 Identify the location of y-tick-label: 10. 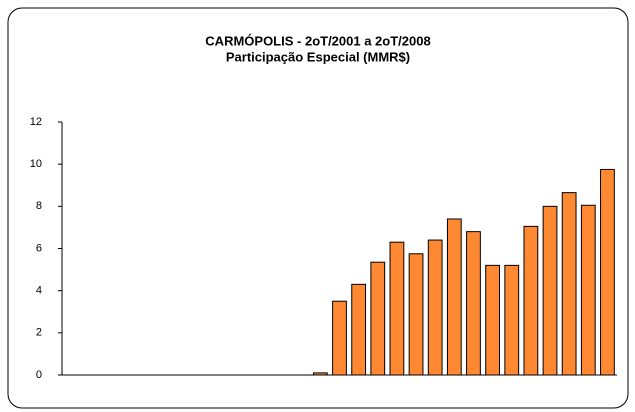
(36, 164).